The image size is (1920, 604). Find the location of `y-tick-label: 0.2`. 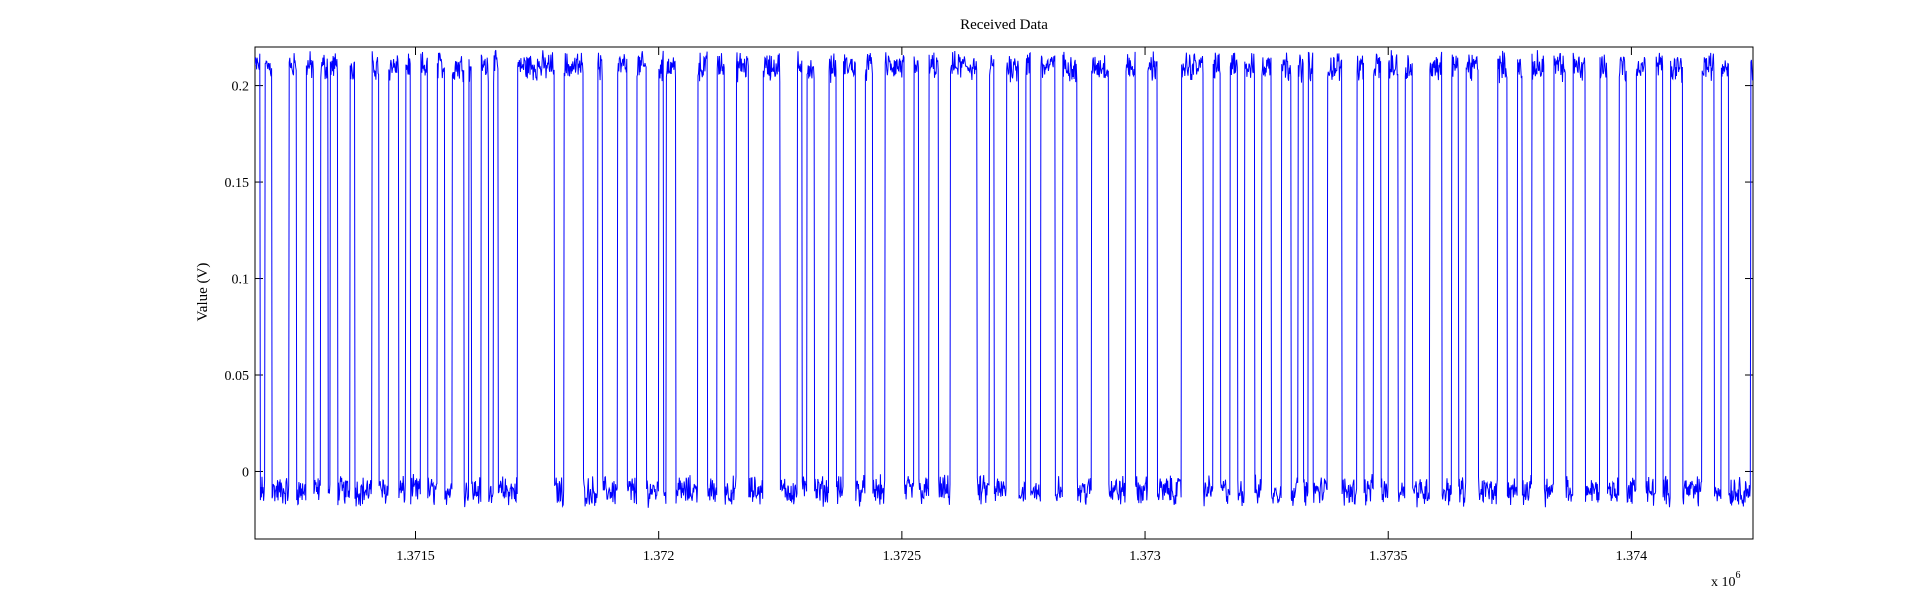

y-tick-label: 0.2 is located at coordinates (241, 87).